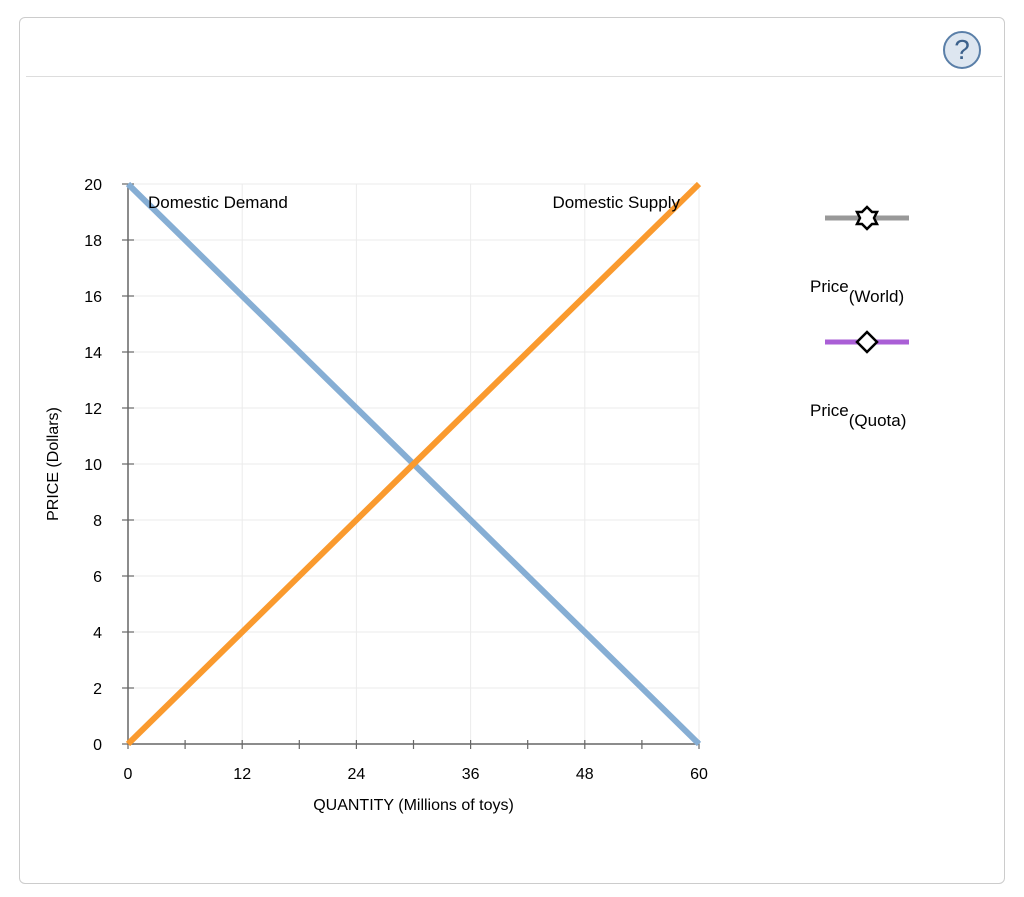 The image size is (1024, 897). What do you see at coordinates (97, 633) in the screenshot?
I see `y-tick-label: 4` at bounding box center [97, 633].